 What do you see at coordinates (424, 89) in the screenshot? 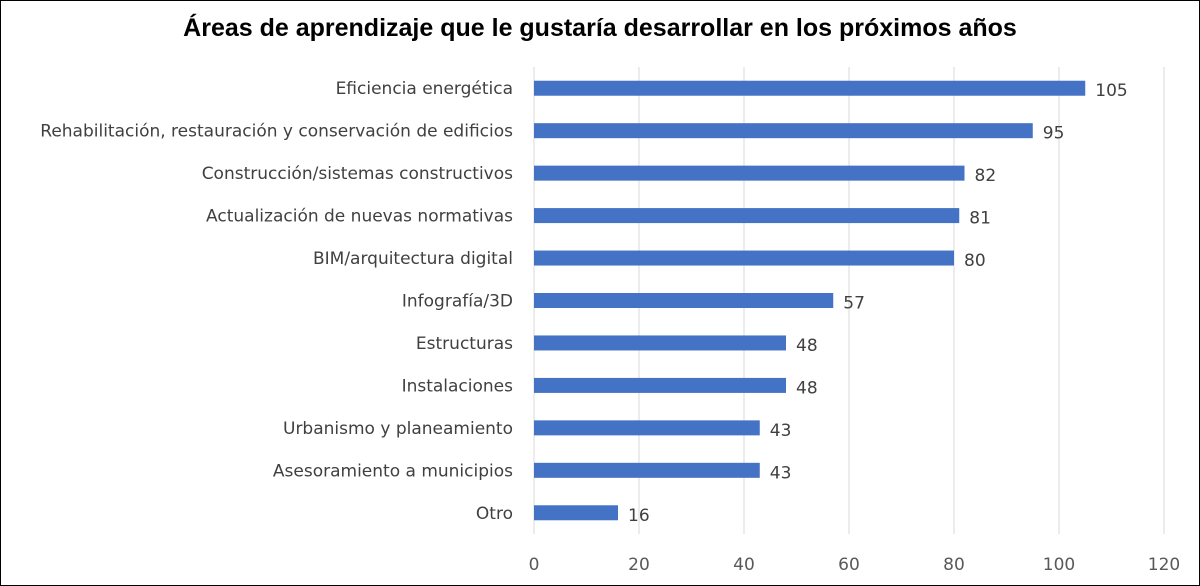
I see `category-label: Eficiencia energética` at bounding box center [424, 89].